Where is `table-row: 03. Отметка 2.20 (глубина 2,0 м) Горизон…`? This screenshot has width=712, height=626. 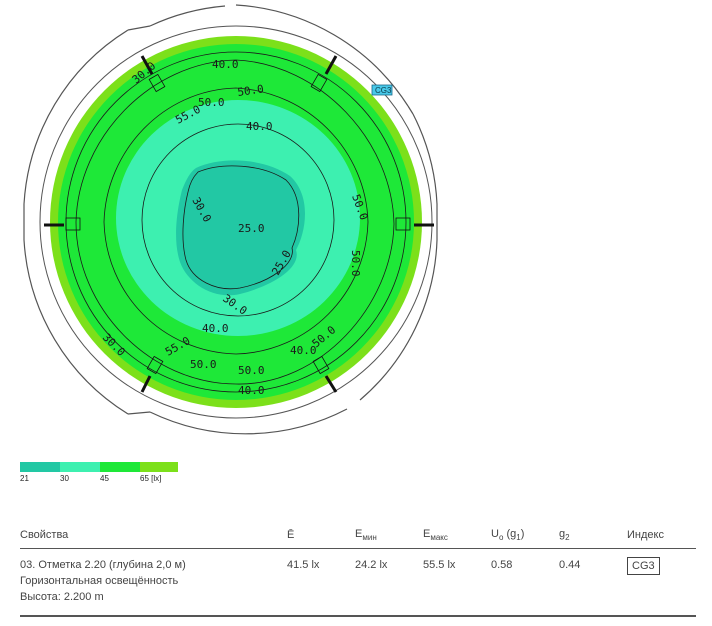 table-row: 03. Отметка 2.20 (глубина 2,0 м) Горизон… is located at coordinates (358, 583).